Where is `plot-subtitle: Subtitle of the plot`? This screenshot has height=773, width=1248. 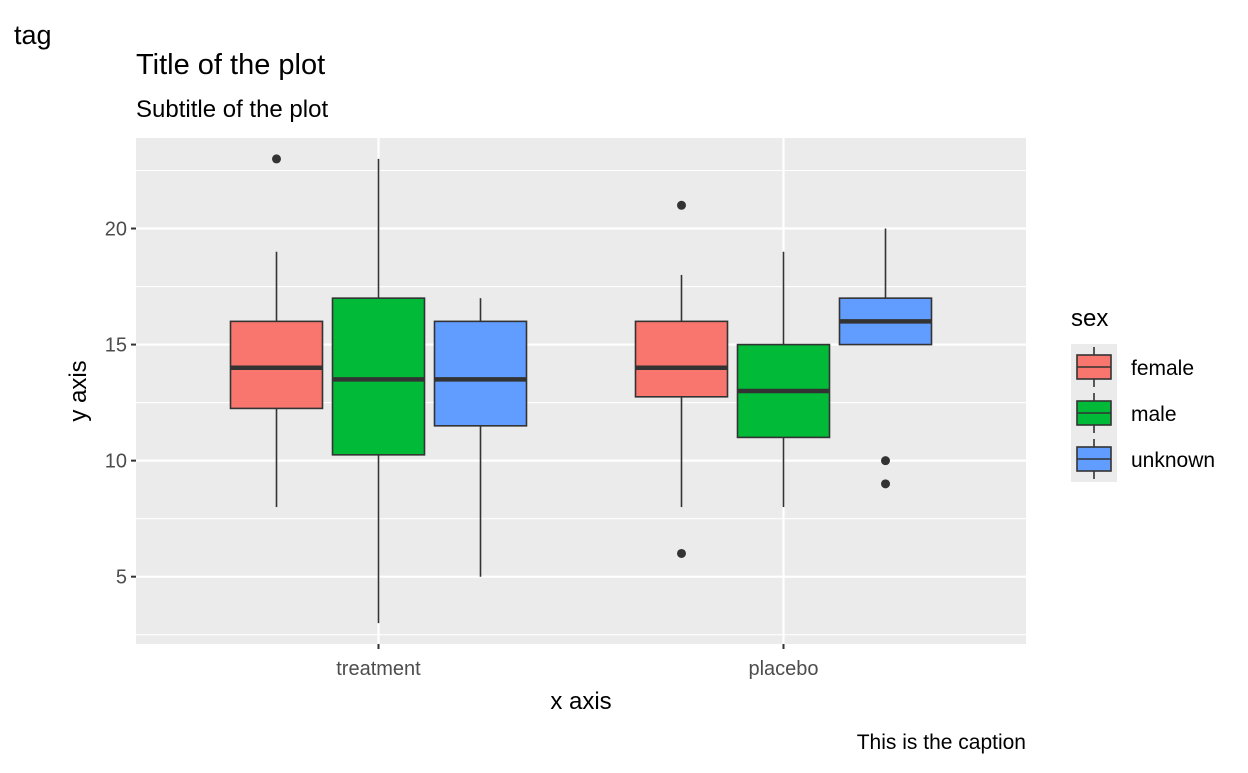 plot-subtitle: Subtitle of the plot is located at coordinates (232, 109).